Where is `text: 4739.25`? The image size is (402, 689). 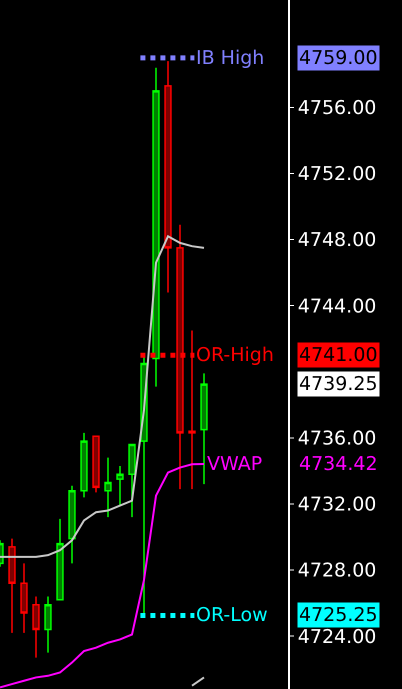 text: 4739.25 is located at coordinates (338, 384).